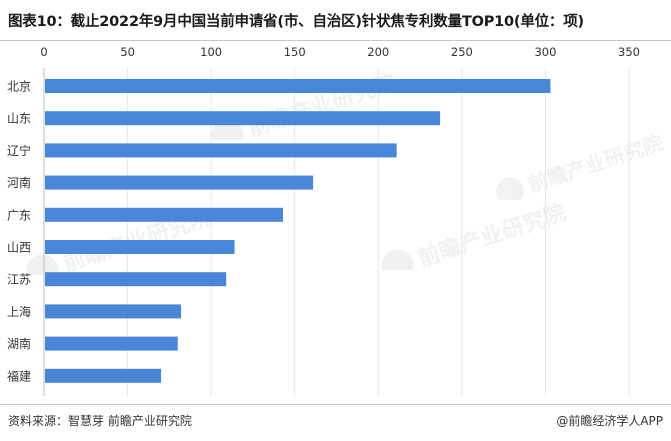  Describe the element at coordinates (164, 214) in the screenshot. I see `bar-广东` at that location.